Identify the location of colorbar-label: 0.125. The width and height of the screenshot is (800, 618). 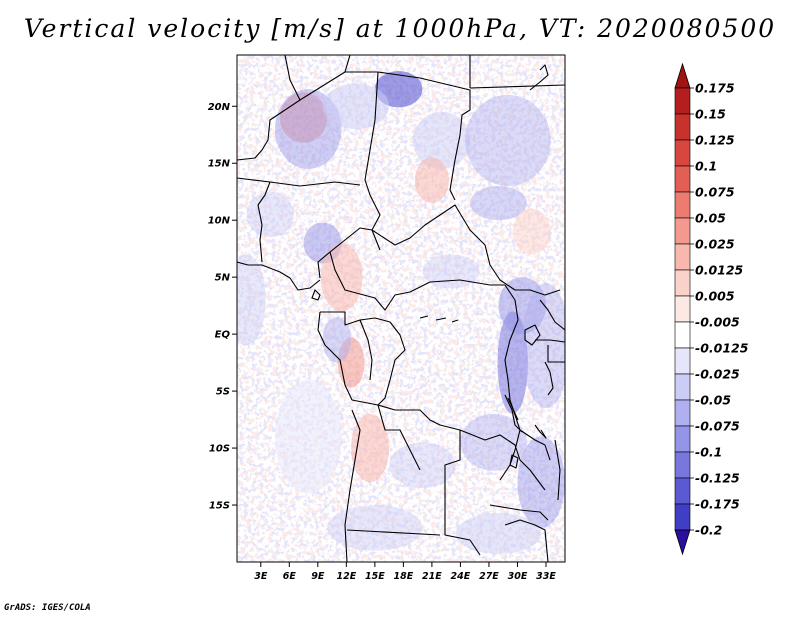
(715, 140).